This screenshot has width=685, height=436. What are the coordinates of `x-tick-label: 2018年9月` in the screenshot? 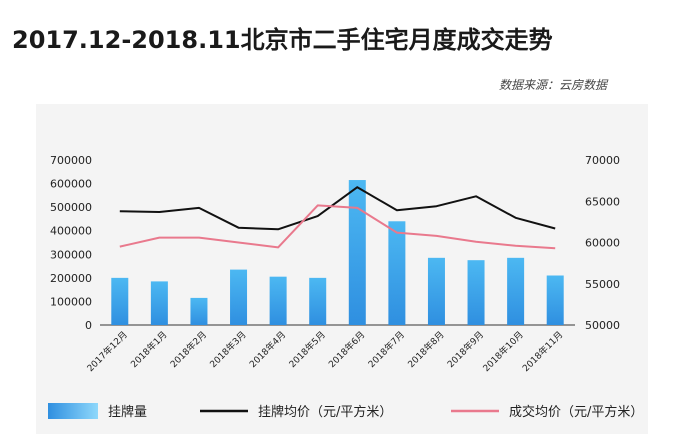 It's located at (465, 349).